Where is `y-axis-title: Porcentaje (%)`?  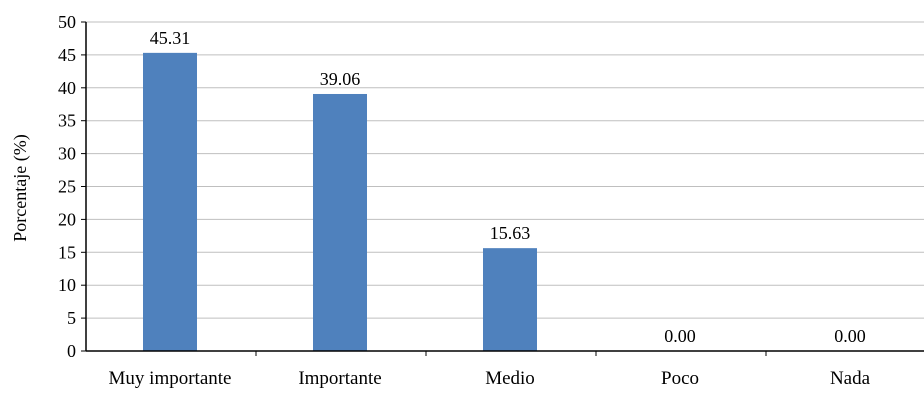
y-axis-title: Porcentaje (%) is located at coordinates (20, 187).